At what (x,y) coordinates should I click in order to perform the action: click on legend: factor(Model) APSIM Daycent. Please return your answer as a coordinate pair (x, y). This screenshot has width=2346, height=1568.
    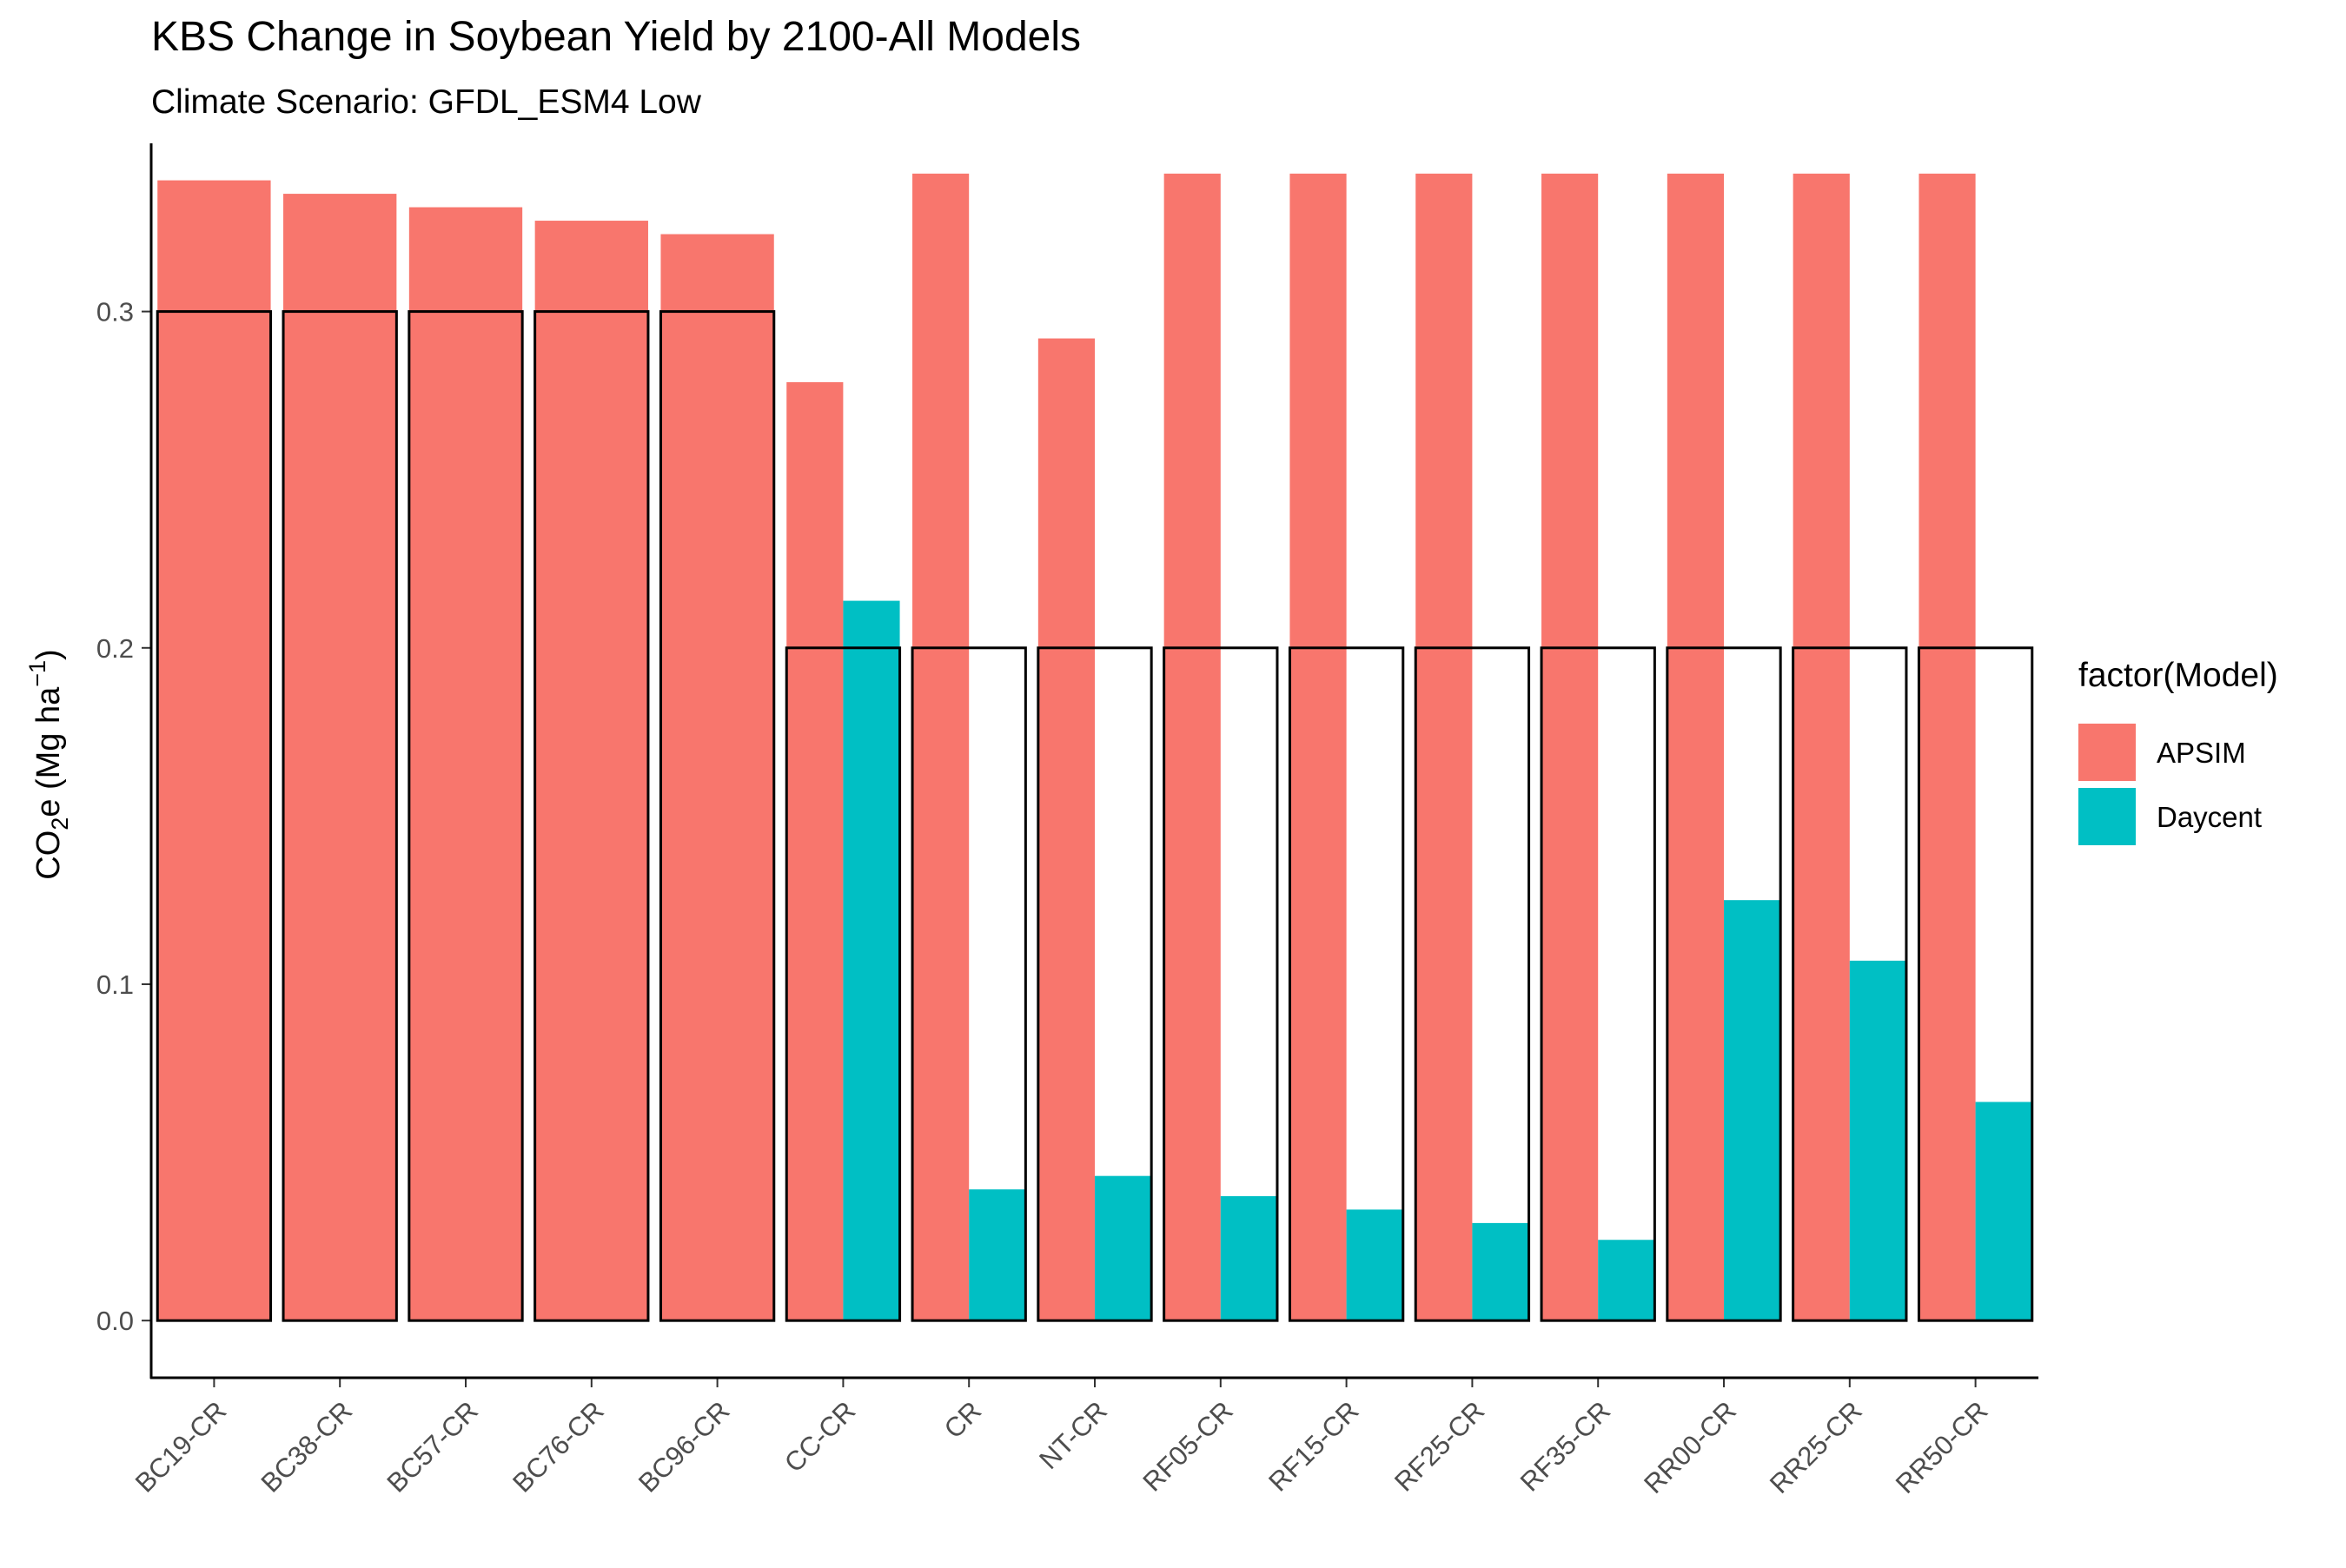
    Looking at the image, I should click on (2178, 751).